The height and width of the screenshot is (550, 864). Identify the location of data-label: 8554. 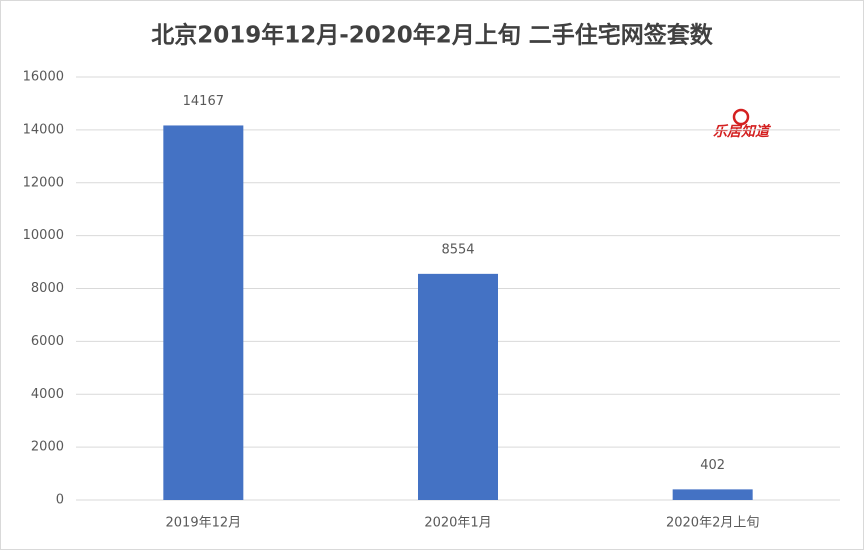
(457, 249).